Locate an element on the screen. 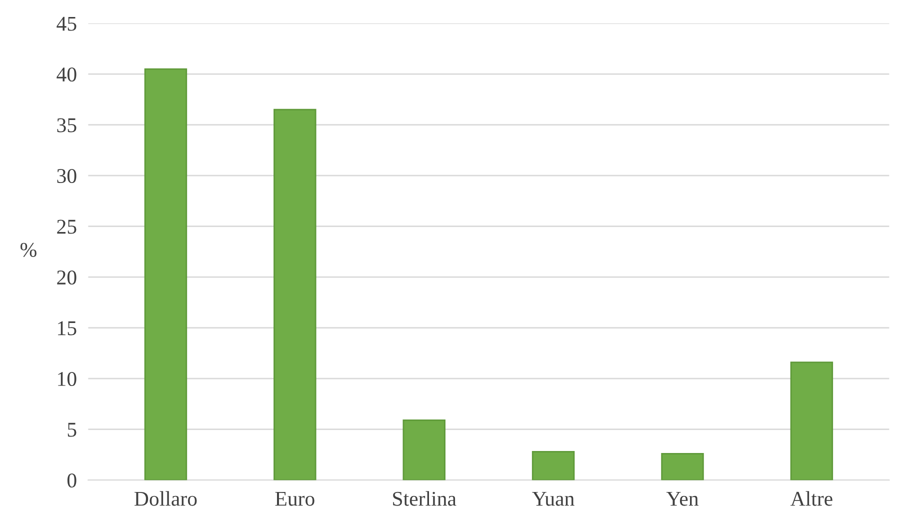  y-tick-label: 25 is located at coordinates (66, 227).